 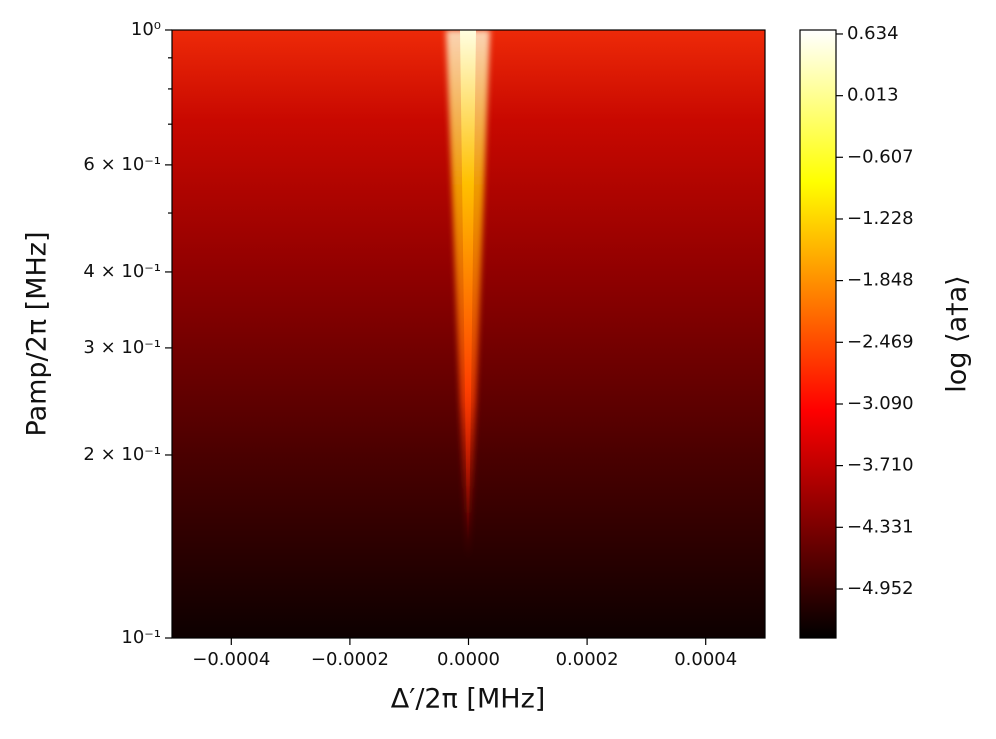 What do you see at coordinates (37, 333) in the screenshot?
I see `y-axis-label: Pamp/2π [MHz]` at bounding box center [37, 333].